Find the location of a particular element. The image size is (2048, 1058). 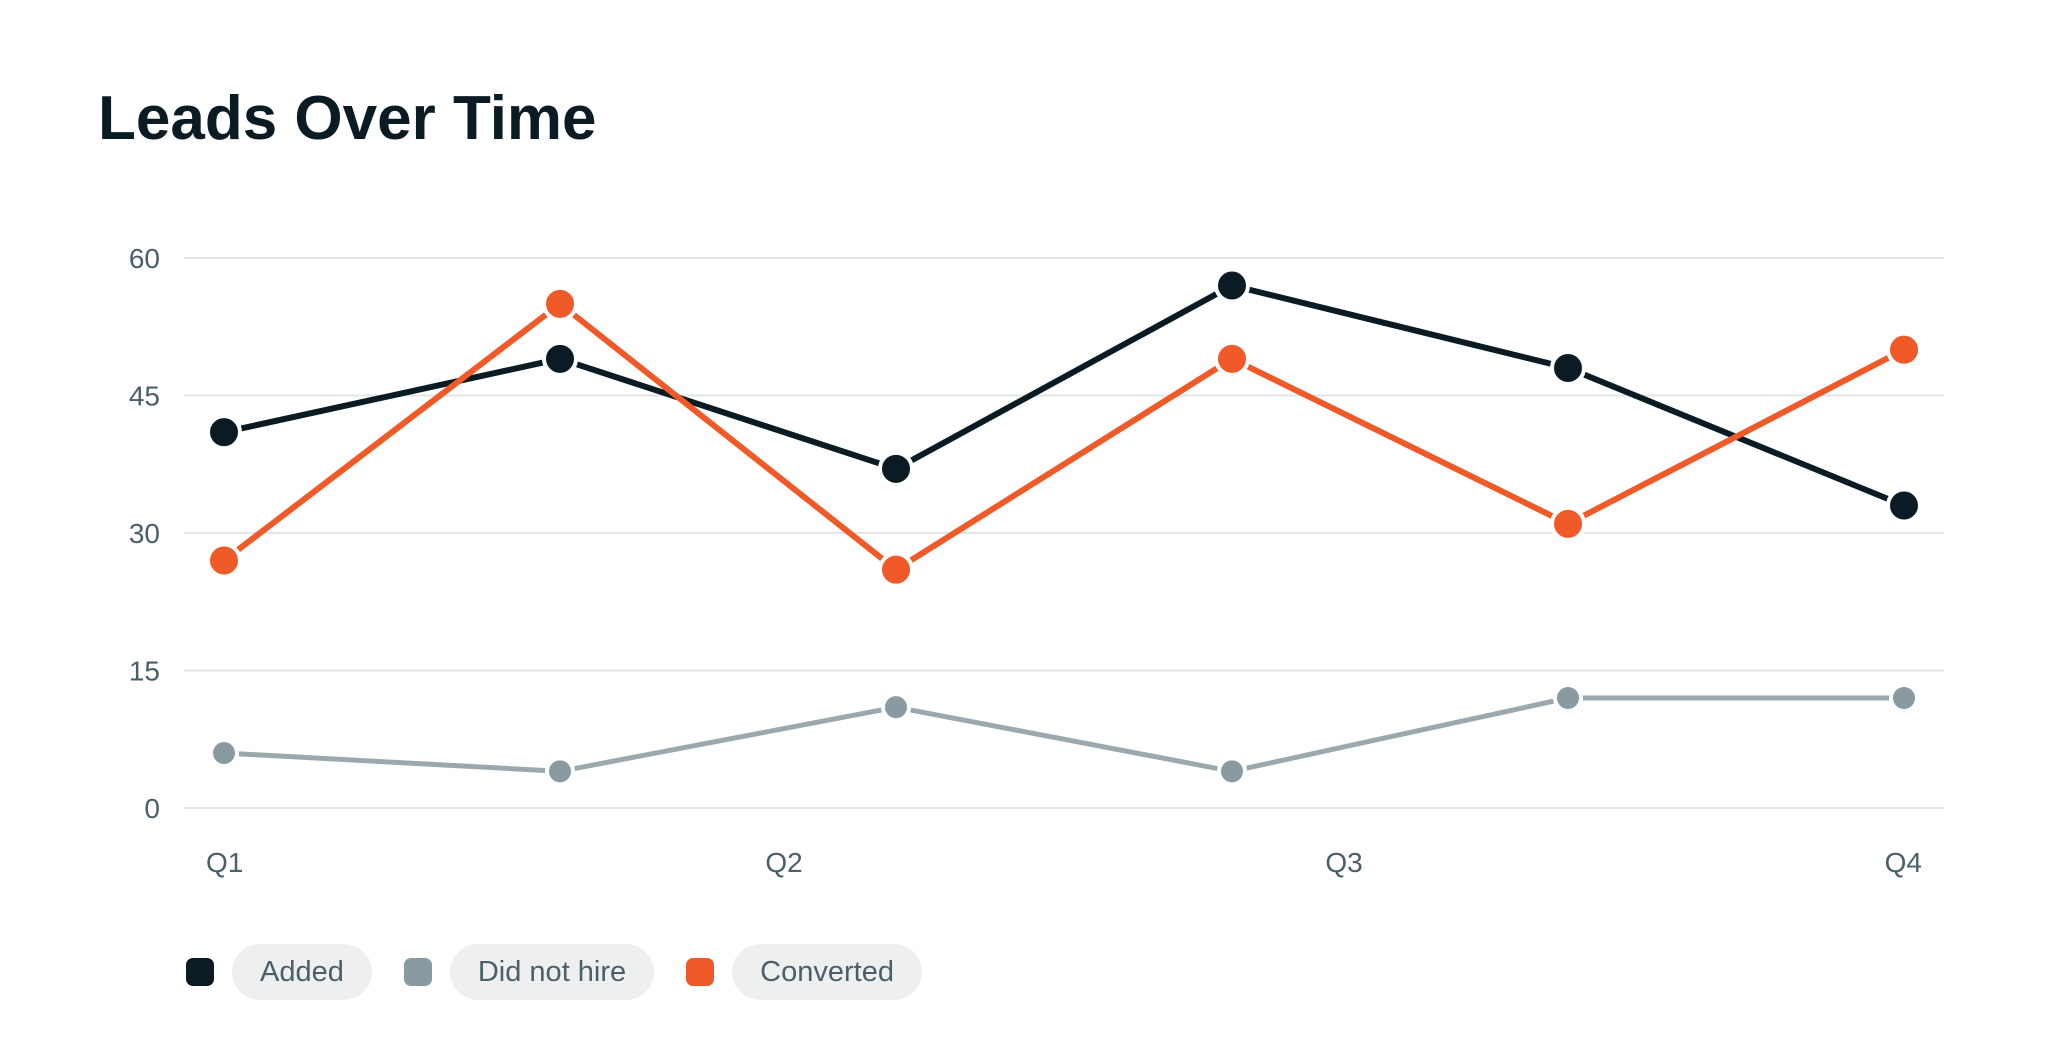

legend-item-added: Added is located at coordinates (279, 972).